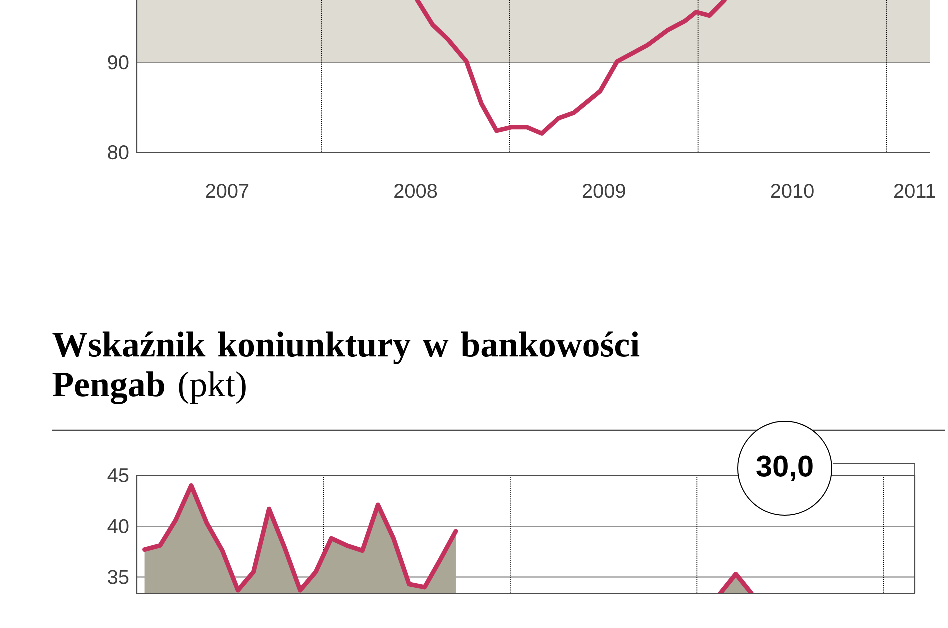 The width and height of the screenshot is (948, 628). Describe the element at coordinates (118, 62) in the screenshot. I see `y-tick-label: 90` at that location.